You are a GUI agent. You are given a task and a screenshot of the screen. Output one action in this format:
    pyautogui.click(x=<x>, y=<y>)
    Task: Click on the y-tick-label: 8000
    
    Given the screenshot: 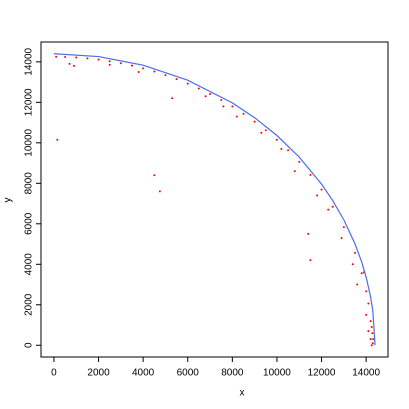 What is the action you would take?
    pyautogui.click(x=29, y=183)
    